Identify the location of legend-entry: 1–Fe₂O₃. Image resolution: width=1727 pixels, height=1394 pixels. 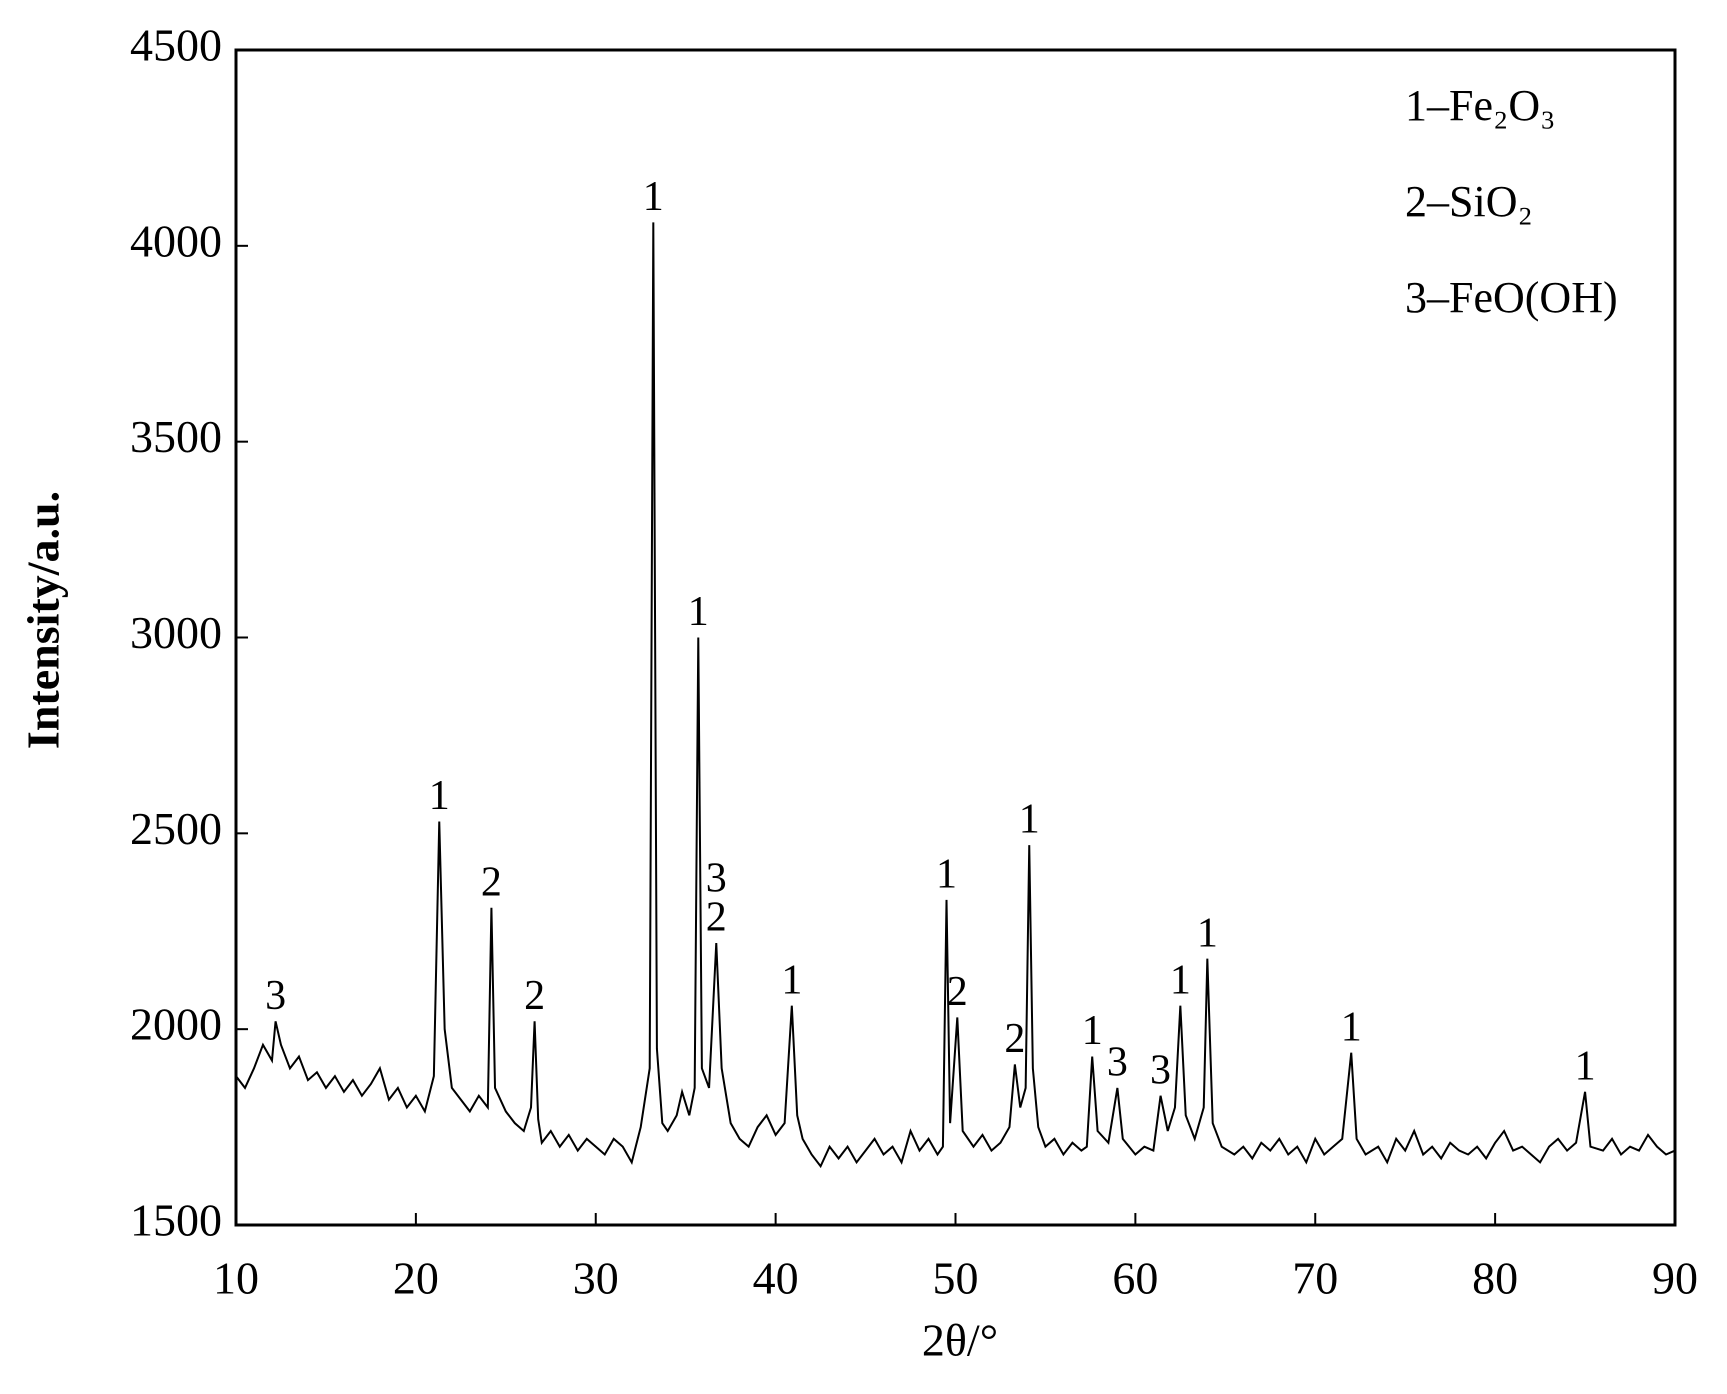
(1480, 105).